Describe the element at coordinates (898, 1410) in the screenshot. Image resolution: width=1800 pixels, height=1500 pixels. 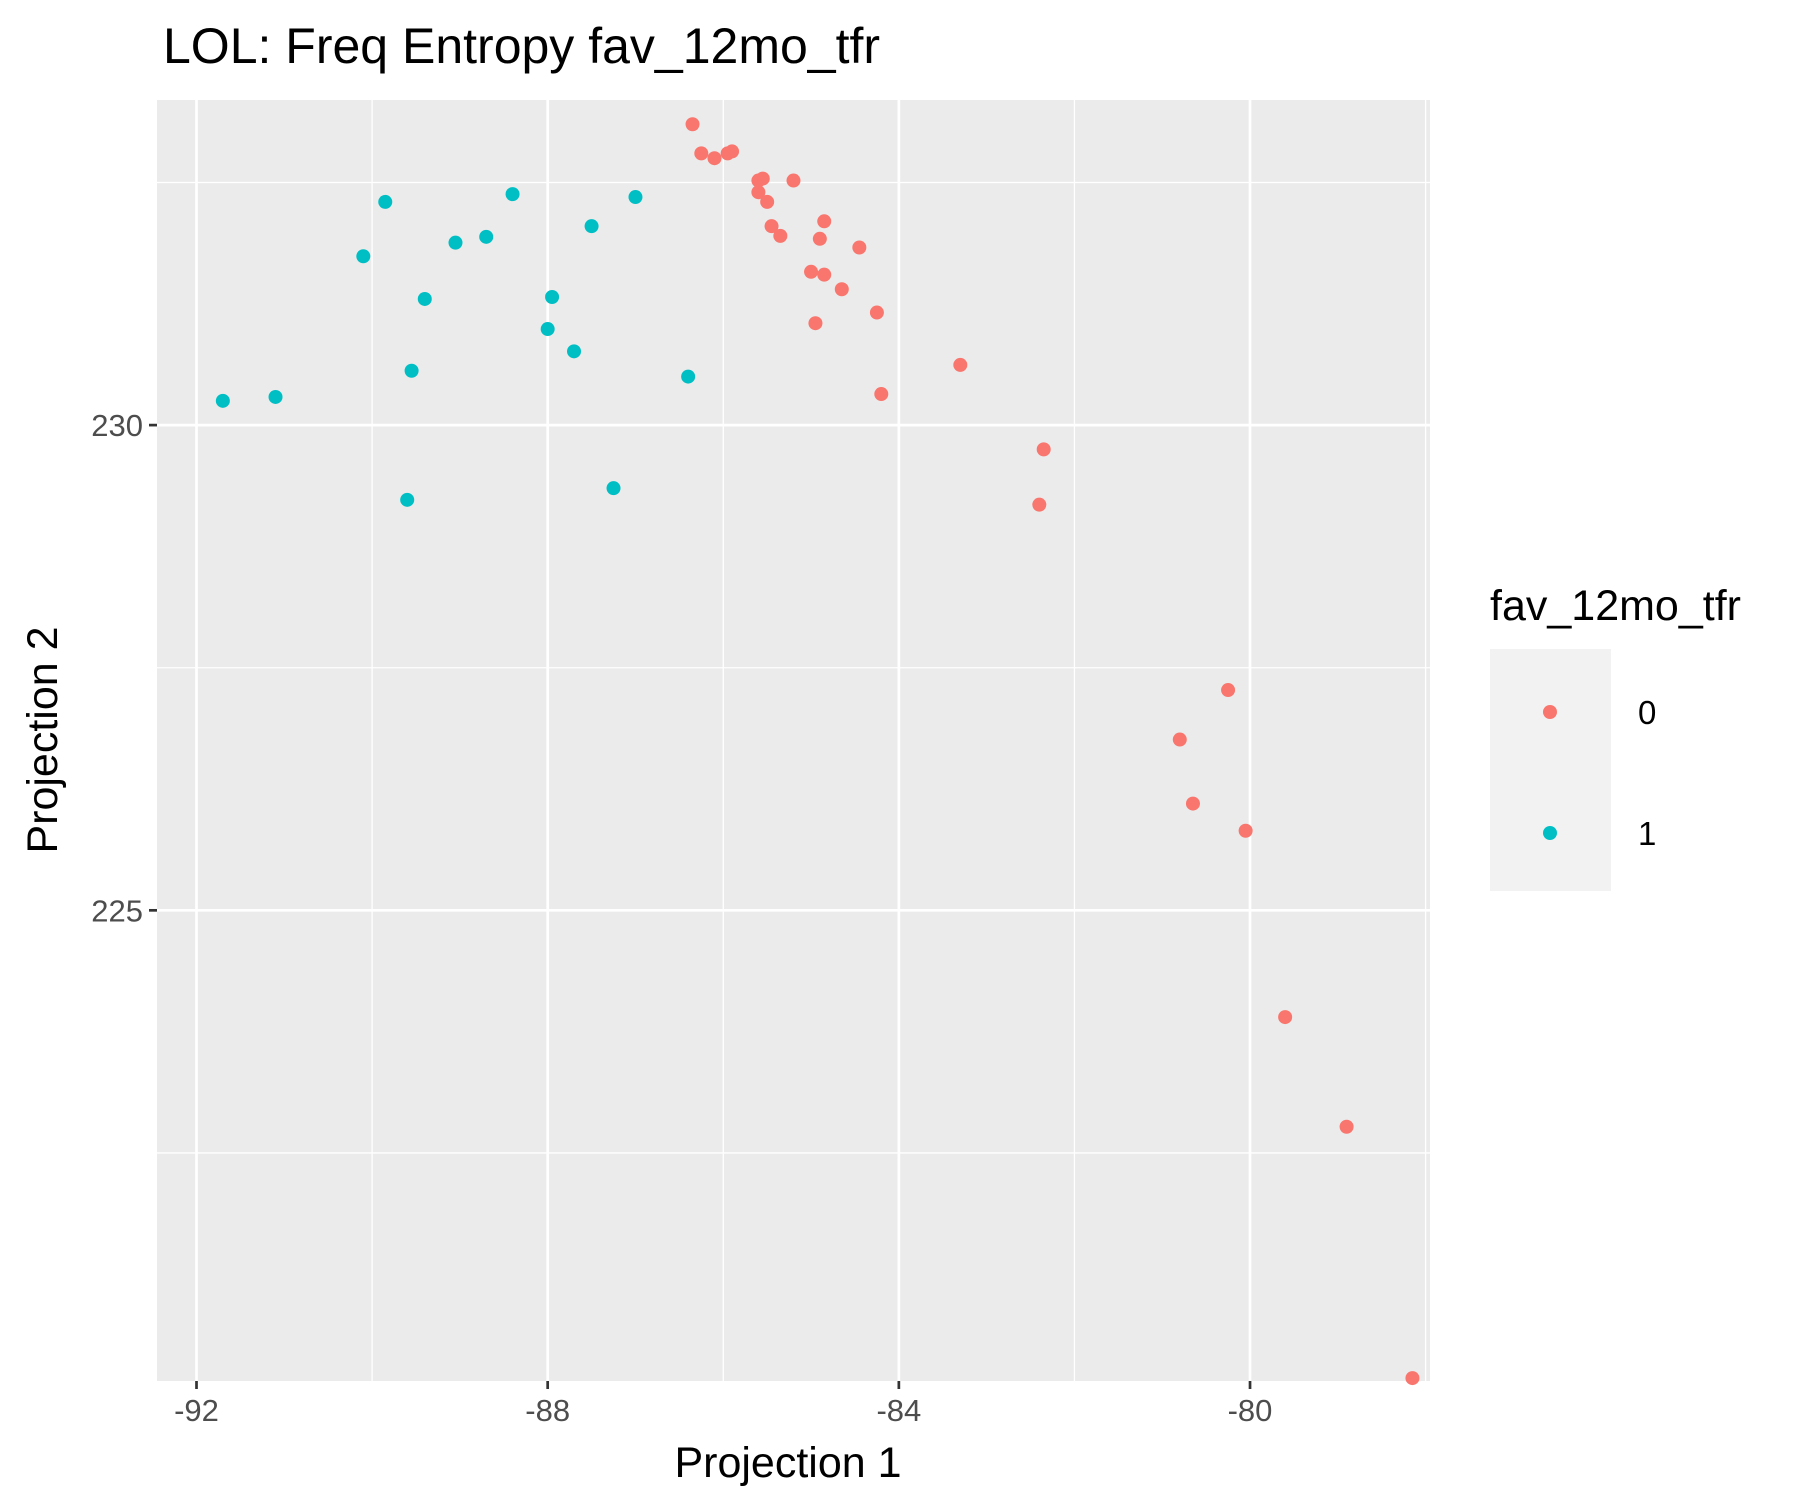
I see `x-tick-label: -84` at that location.